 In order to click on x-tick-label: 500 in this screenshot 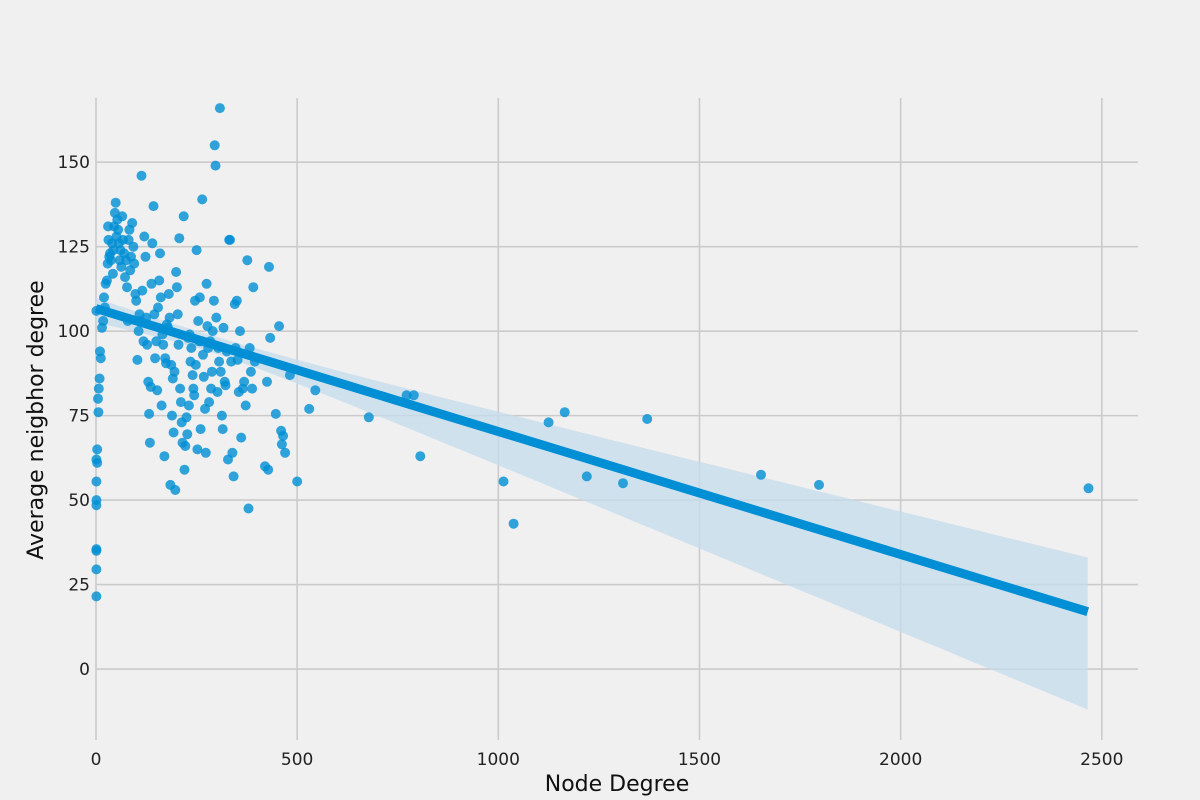, I will do `click(297, 760)`.